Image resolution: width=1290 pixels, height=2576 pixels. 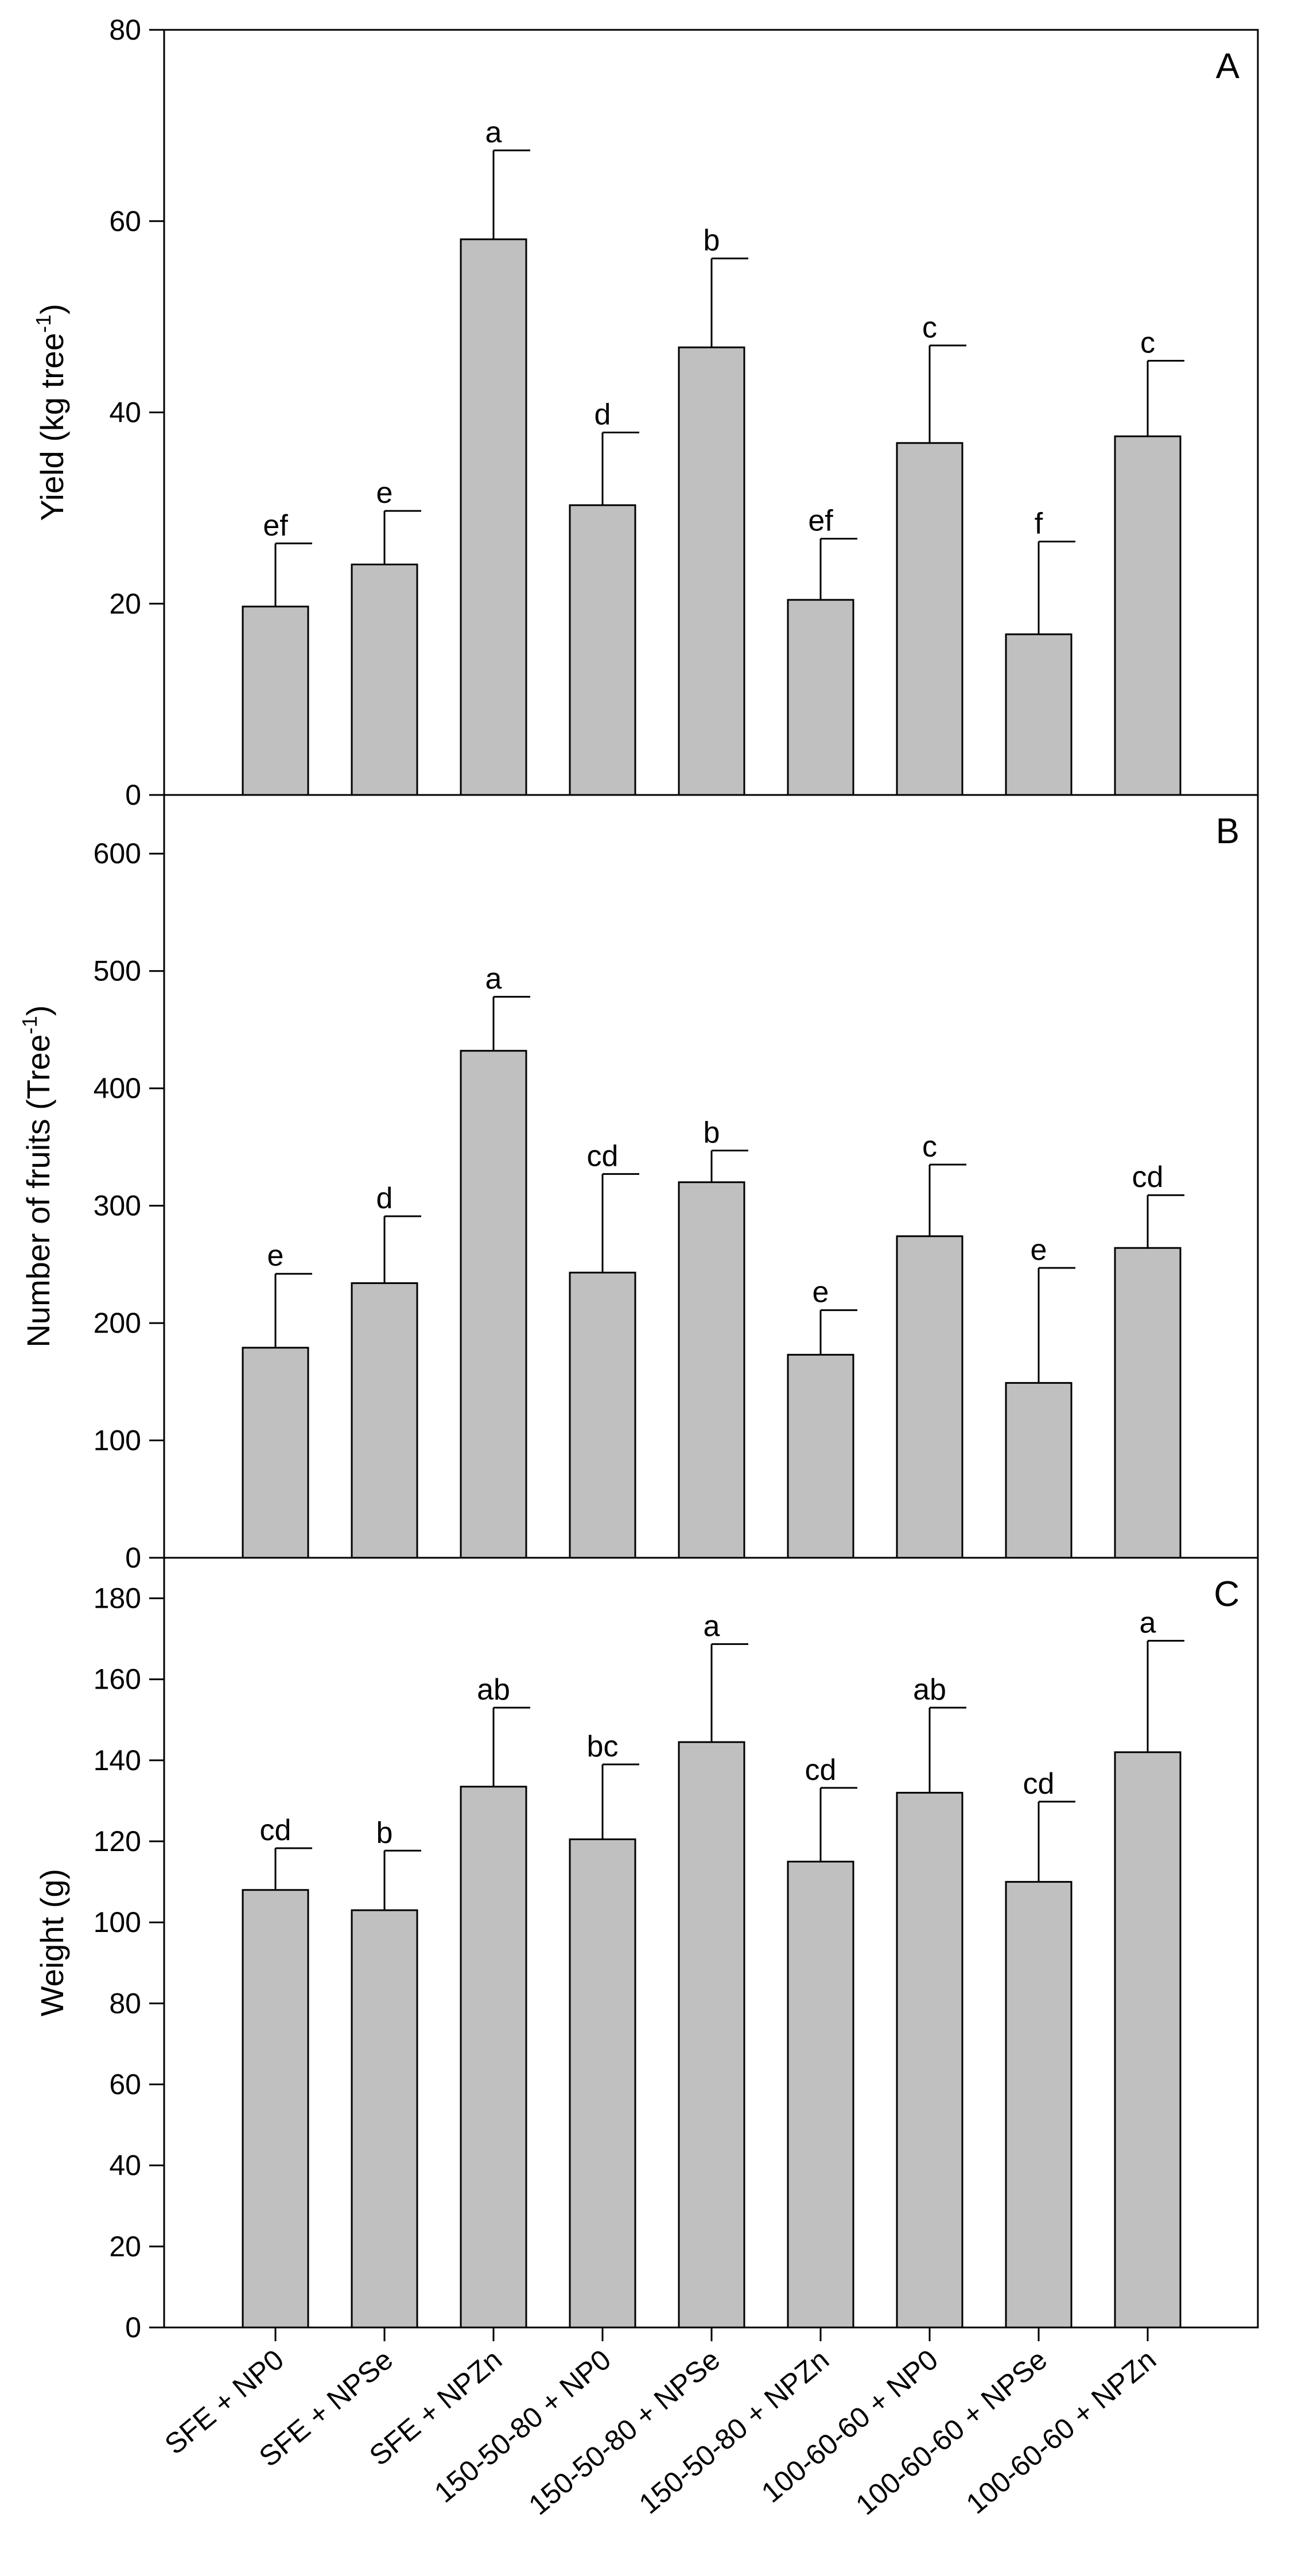 I want to click on panel-label: A, so click(x=1228, y=66).